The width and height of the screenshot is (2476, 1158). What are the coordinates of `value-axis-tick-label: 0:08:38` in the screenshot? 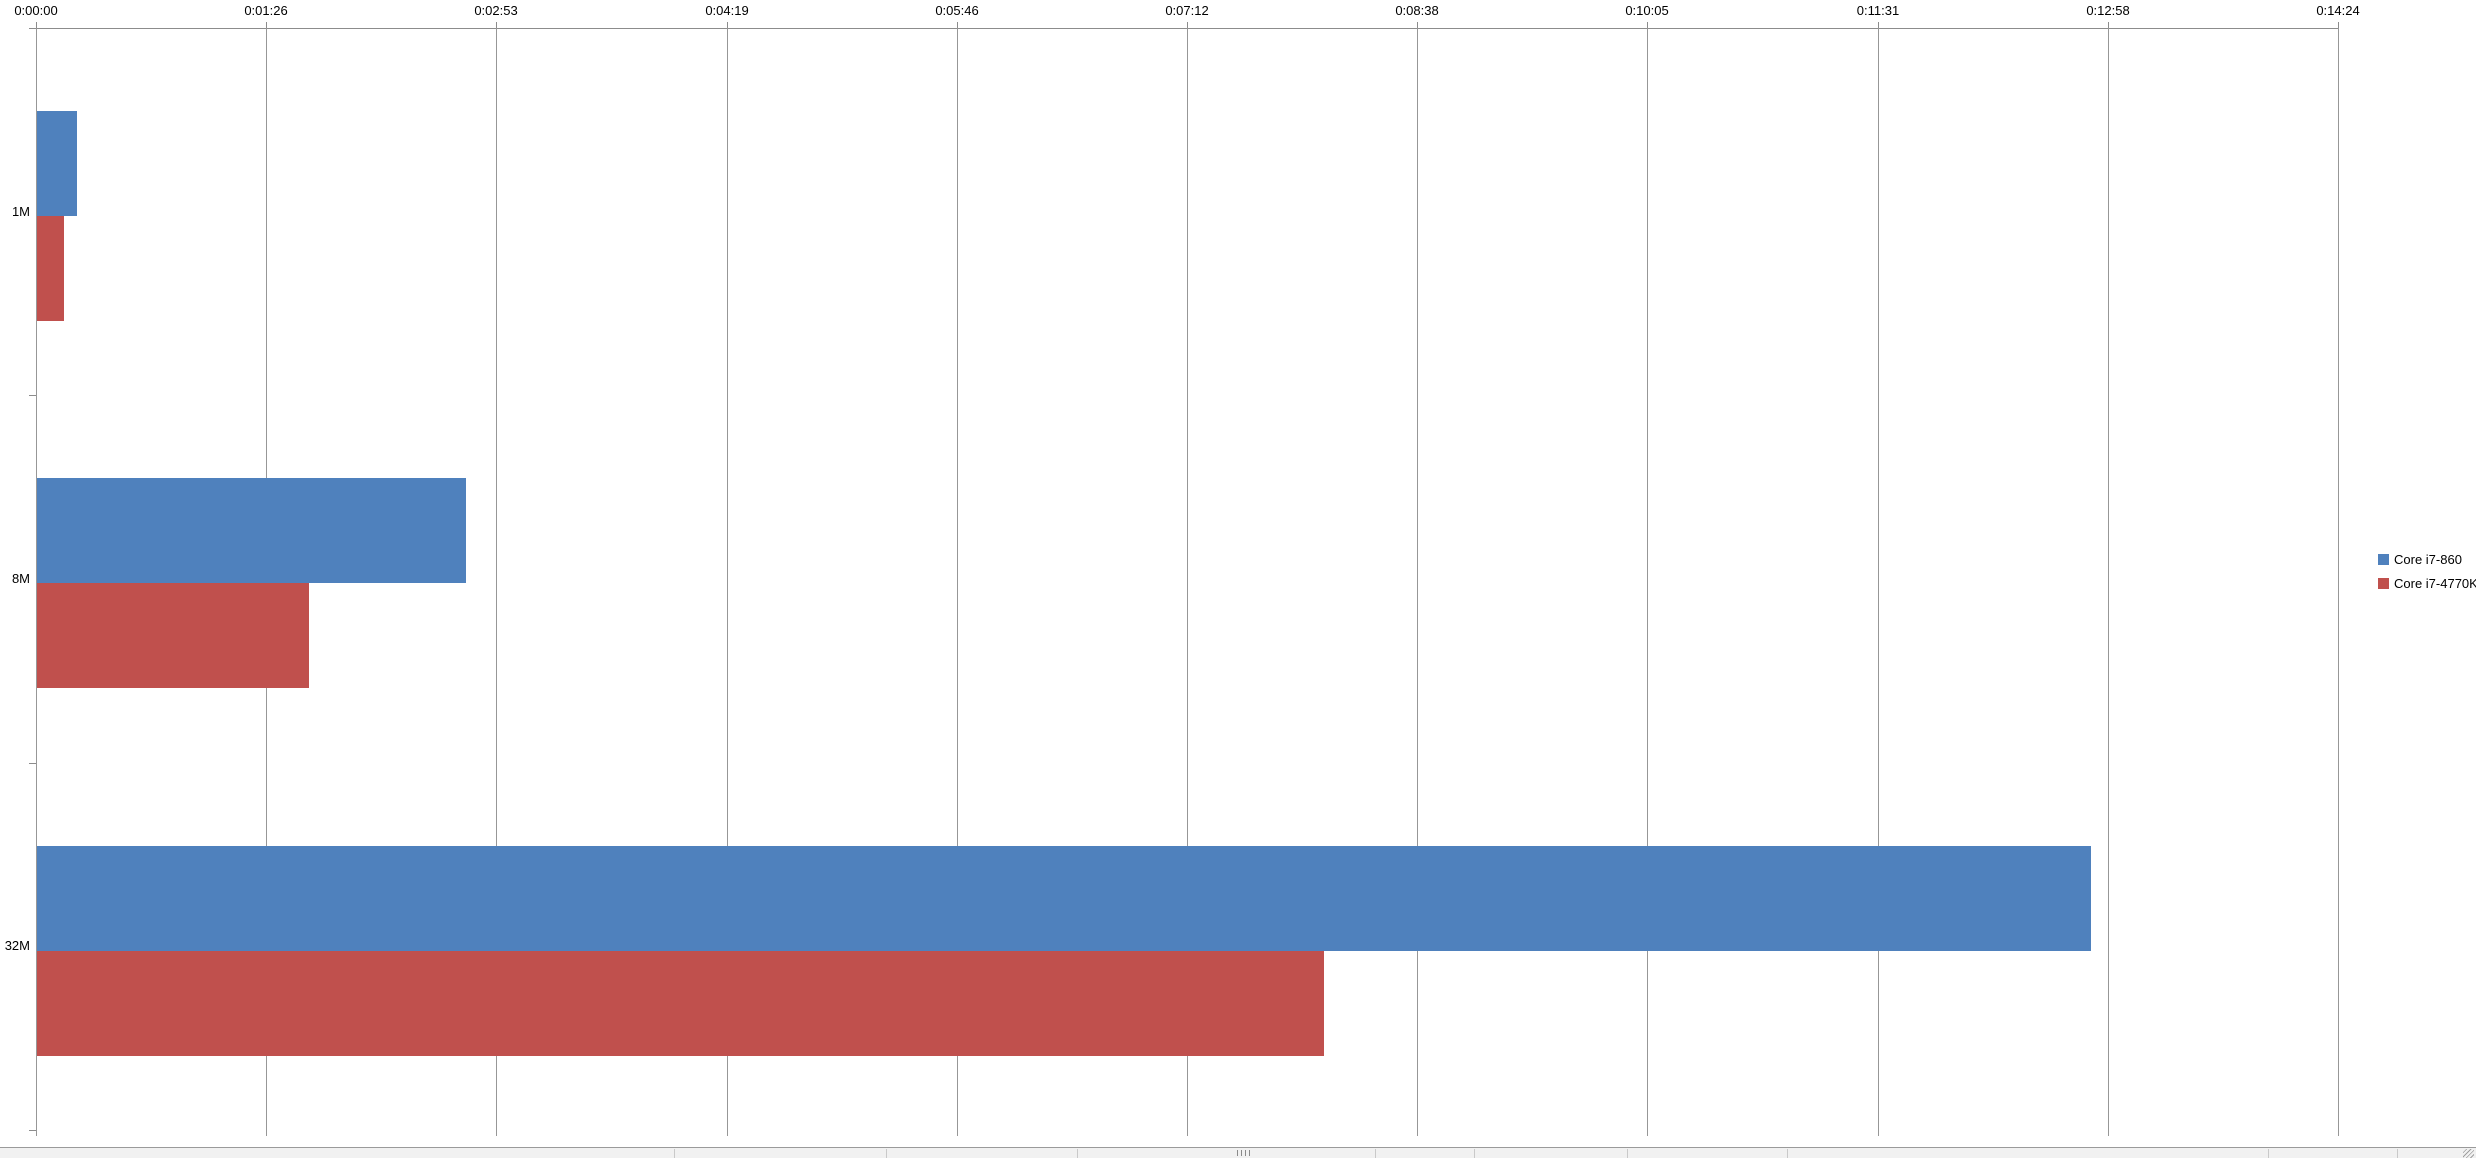 It's located at (1417, 10).